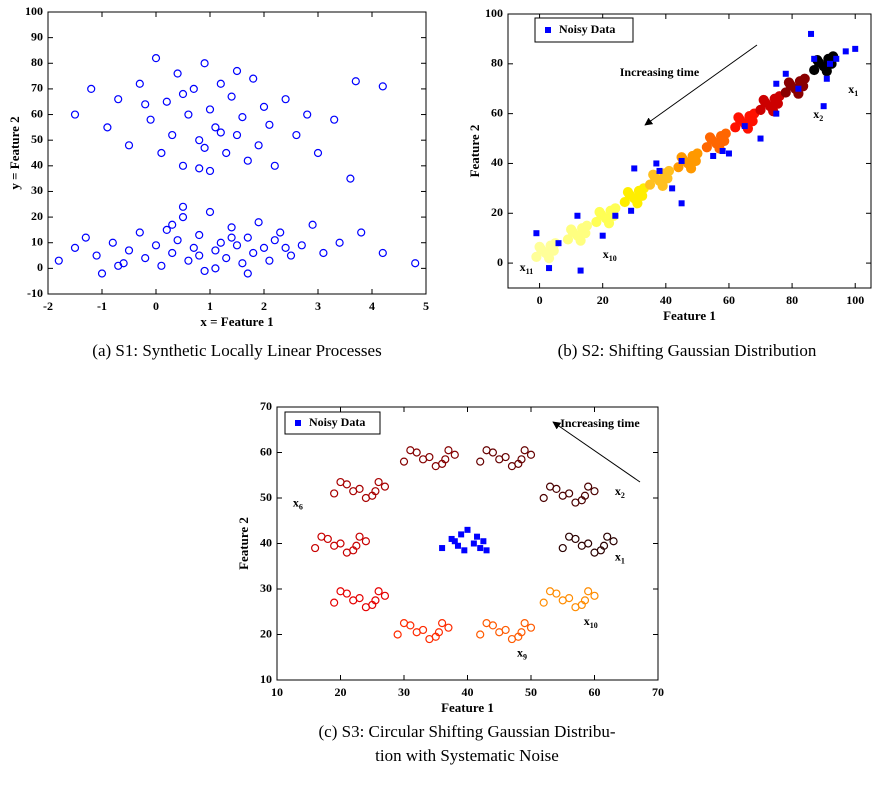 The image size is (878, 787). Describe the element at coordinates (500, 262) in the screenshot. I see `y-tick-label: 0` at that location.